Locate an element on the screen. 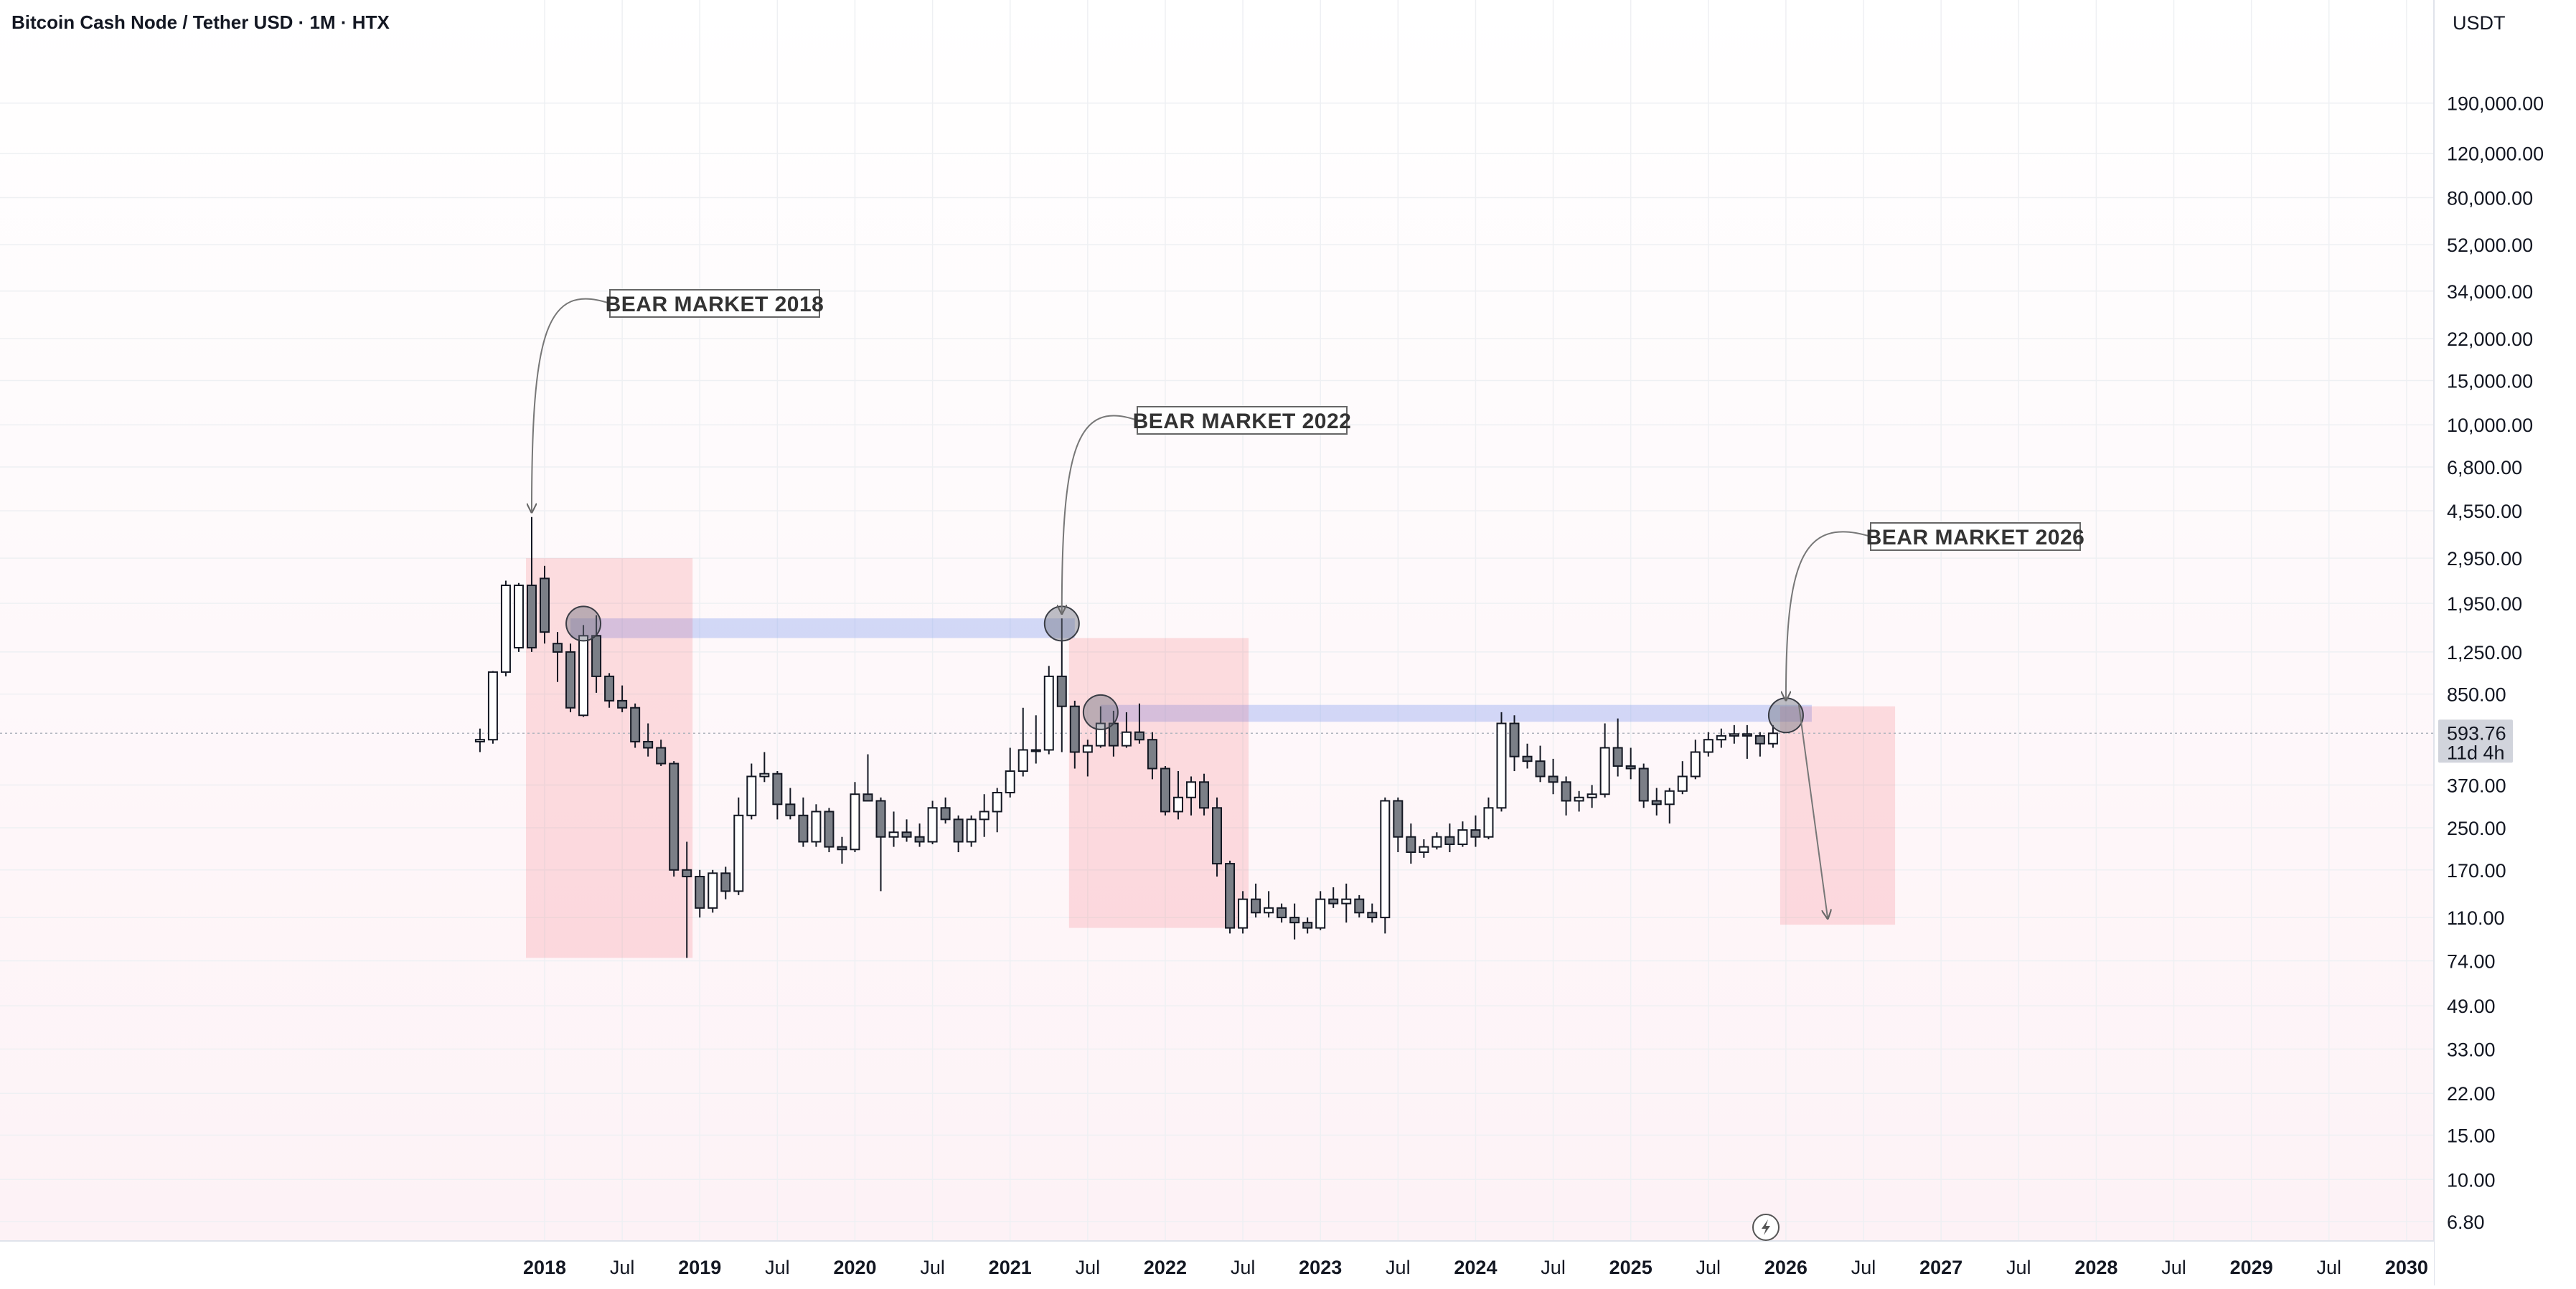 This screenshot has height=1289, width=2576. currency-selector: USDT is located at coordinates (2479, 23).